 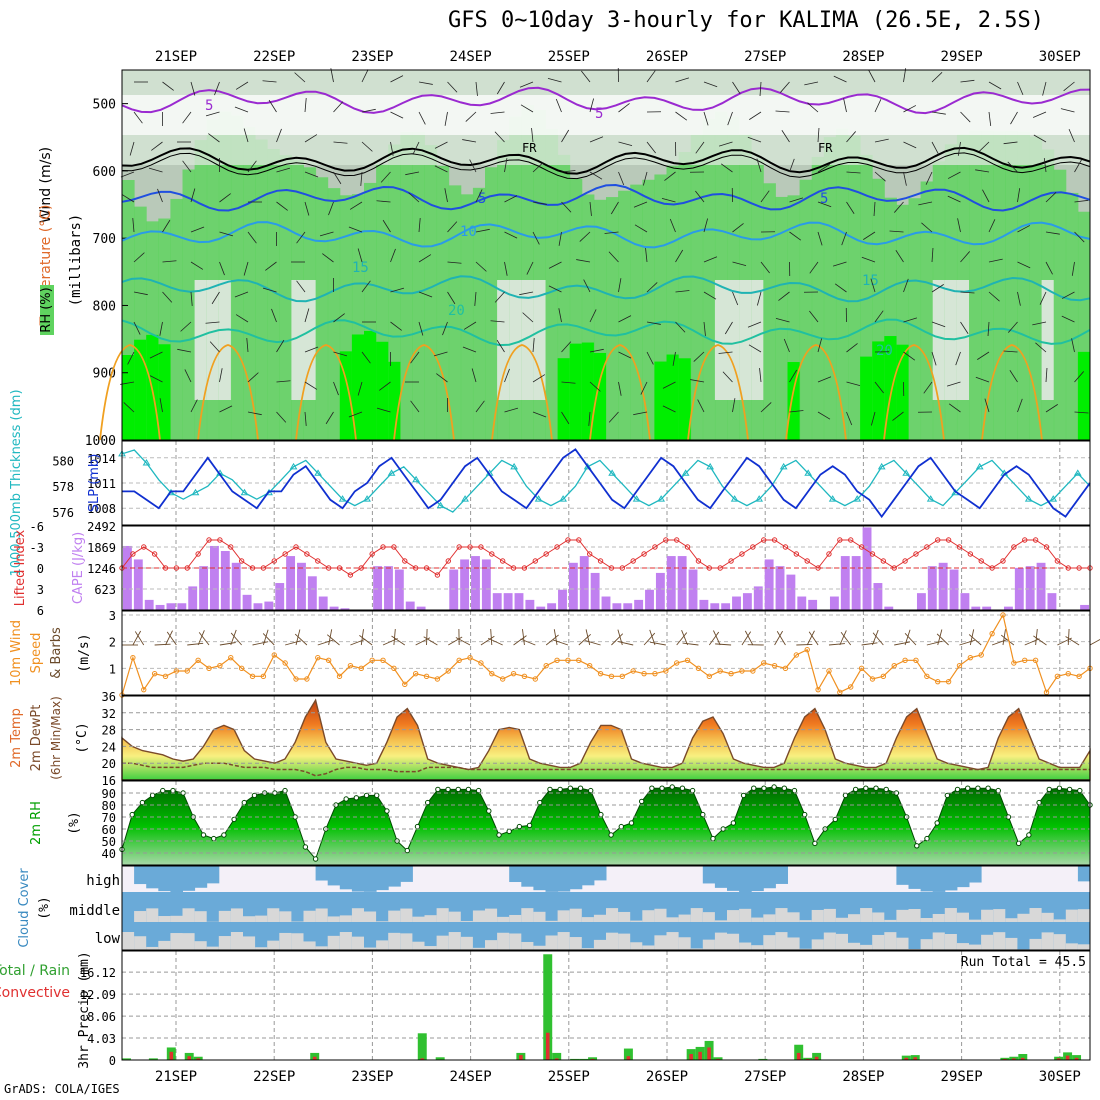 What do you see at coordinates (35, 971) in the screenshot?
I see `axis-label: Total / Rain` at bounding box center [35, 971].